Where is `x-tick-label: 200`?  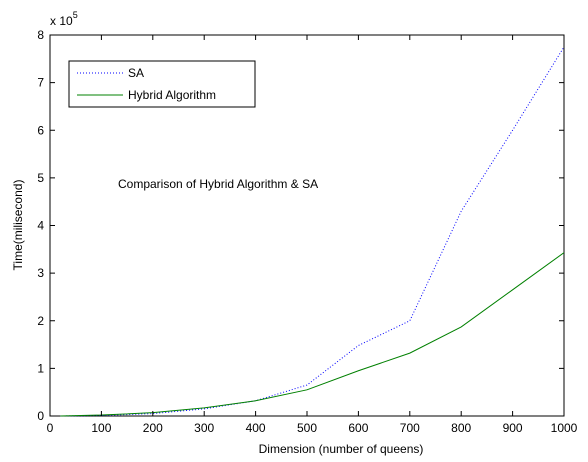 x-tick-label: 200 is located at coordinates (153, 428).